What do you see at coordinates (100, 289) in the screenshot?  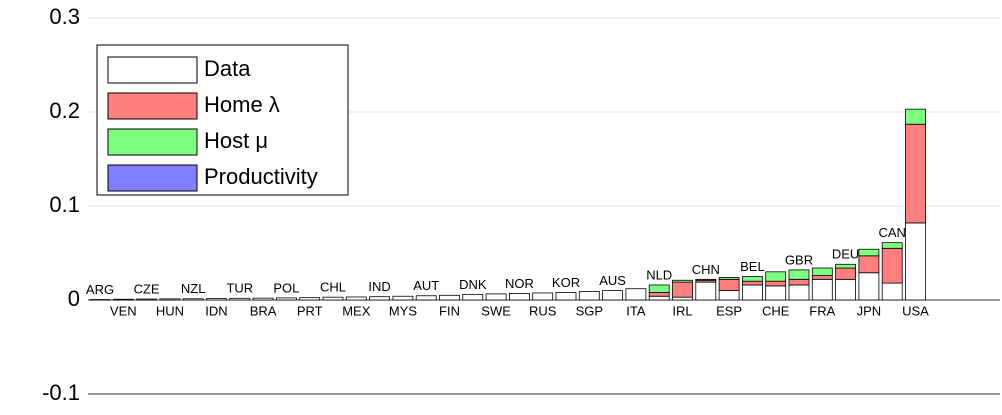 I see `x-tick-label: ARG` at bounding box center [100, 289].